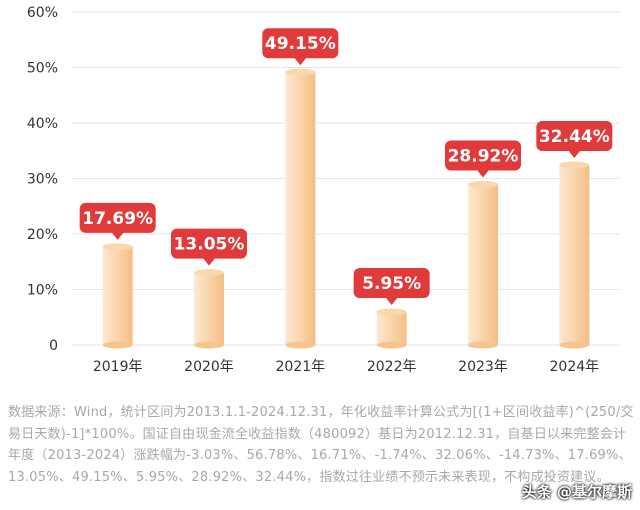  Describe the element at coordinates (483, 367) in the screenshot. I see `x-tick-label: 2023年` at that location.